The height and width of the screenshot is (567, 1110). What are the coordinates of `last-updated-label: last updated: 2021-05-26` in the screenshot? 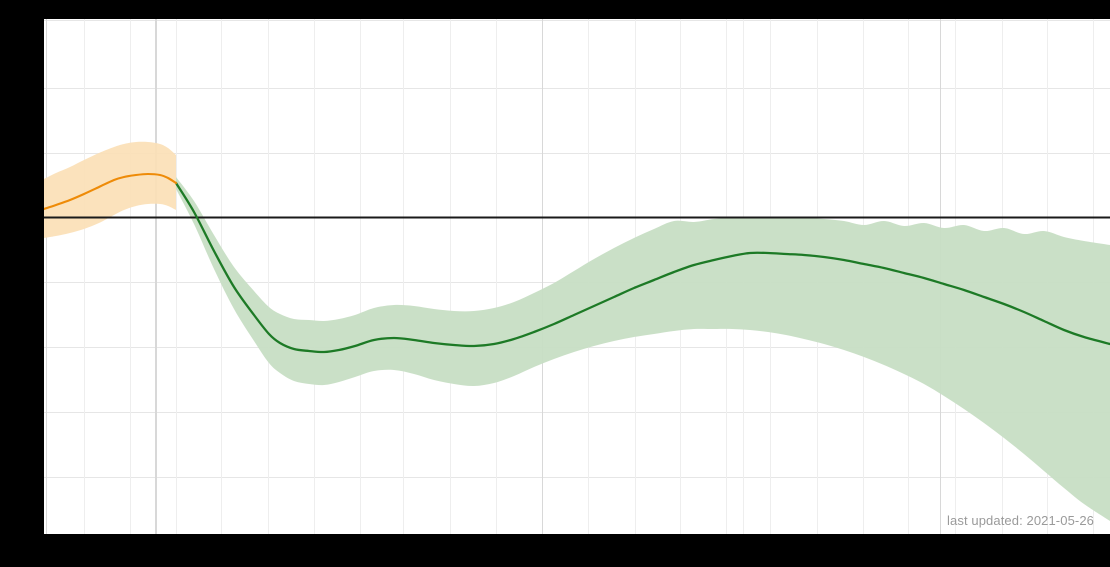 It's located at (1020, 520).